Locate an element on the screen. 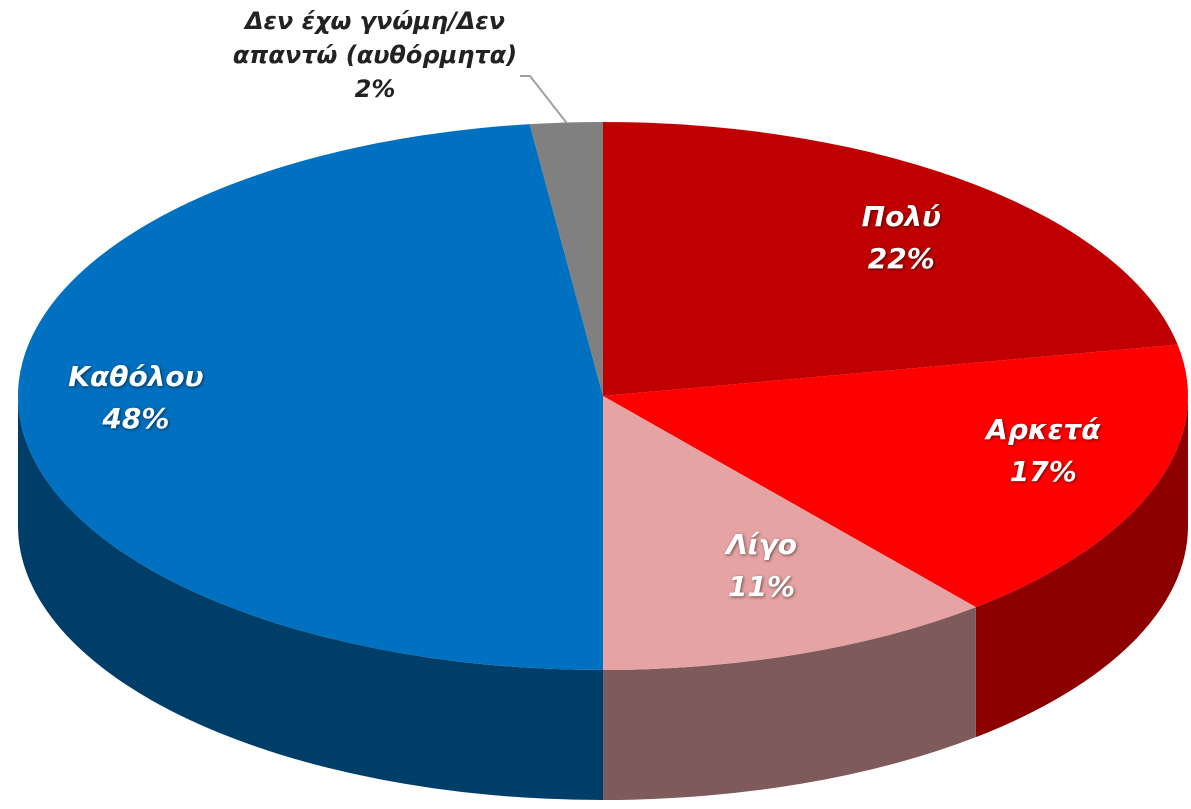  value-label: 22% is located at coordinates (901, 259).